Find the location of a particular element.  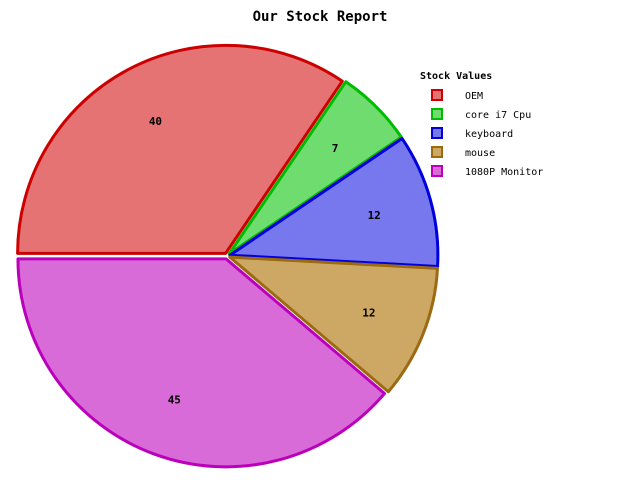

slice-value-label-mouse: 12 is located at coordinates (368, 313).